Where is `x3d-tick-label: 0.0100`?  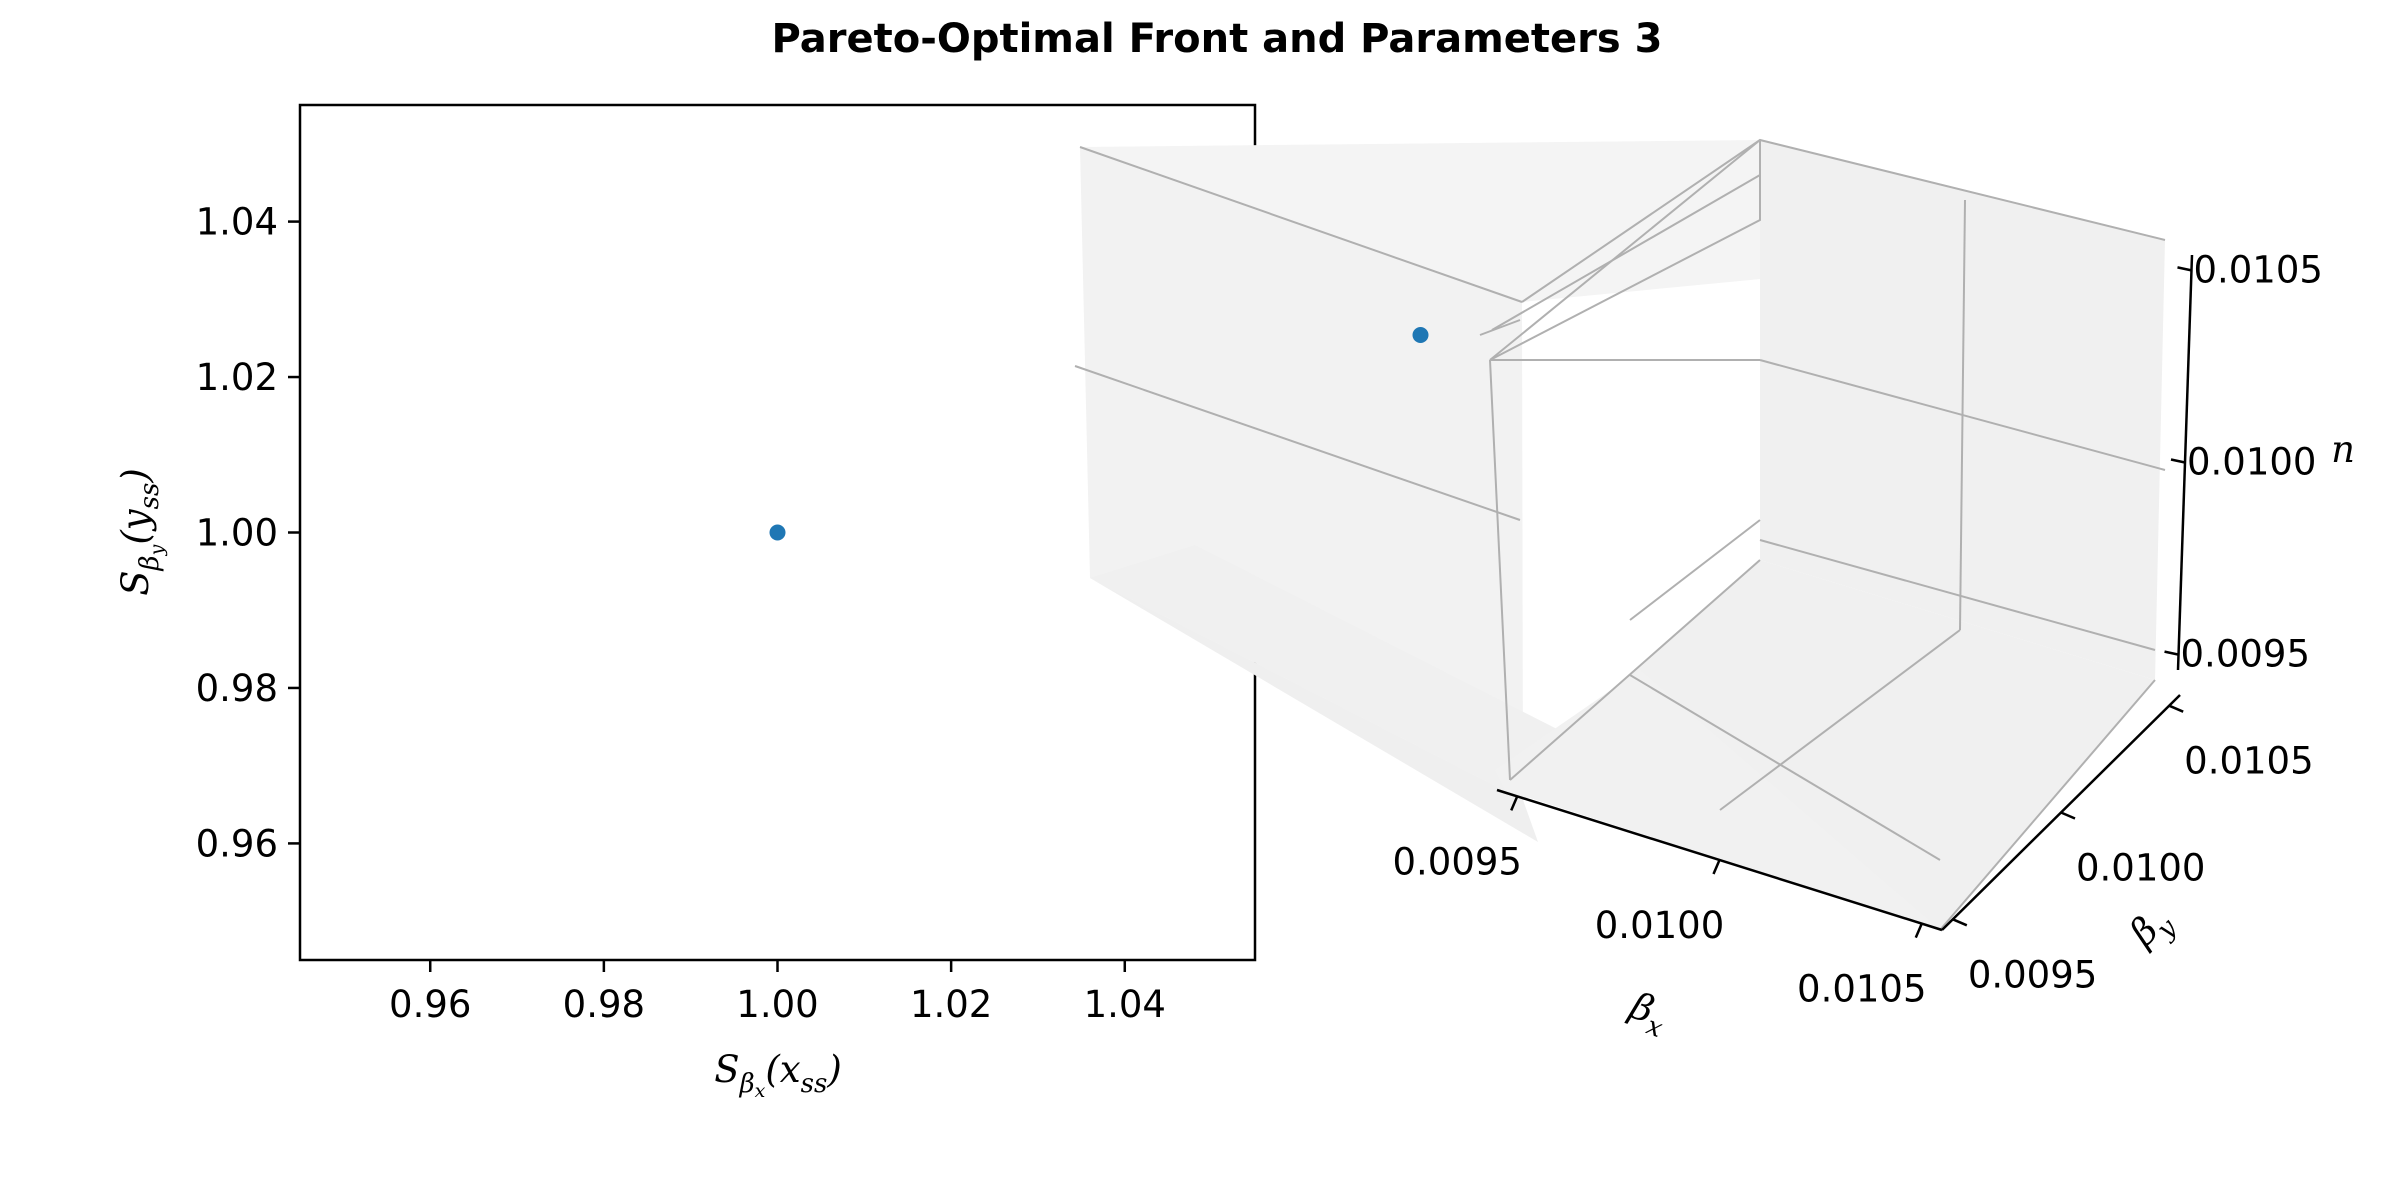 x3d-tick-label: 0.0100 is located at coordinates (1659, 925).